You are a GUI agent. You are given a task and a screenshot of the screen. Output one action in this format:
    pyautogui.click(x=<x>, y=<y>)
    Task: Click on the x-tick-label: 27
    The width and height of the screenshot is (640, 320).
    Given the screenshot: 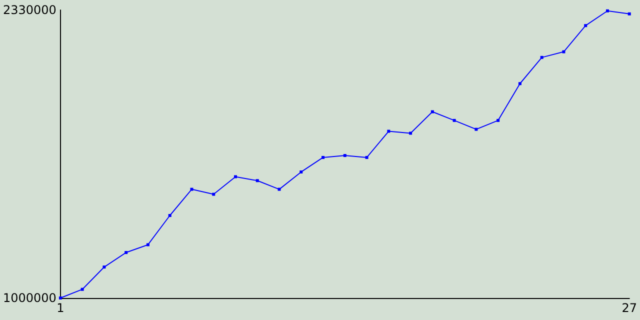 What is the action you would take?
    pyautogui.click(x=630, y=308)
    